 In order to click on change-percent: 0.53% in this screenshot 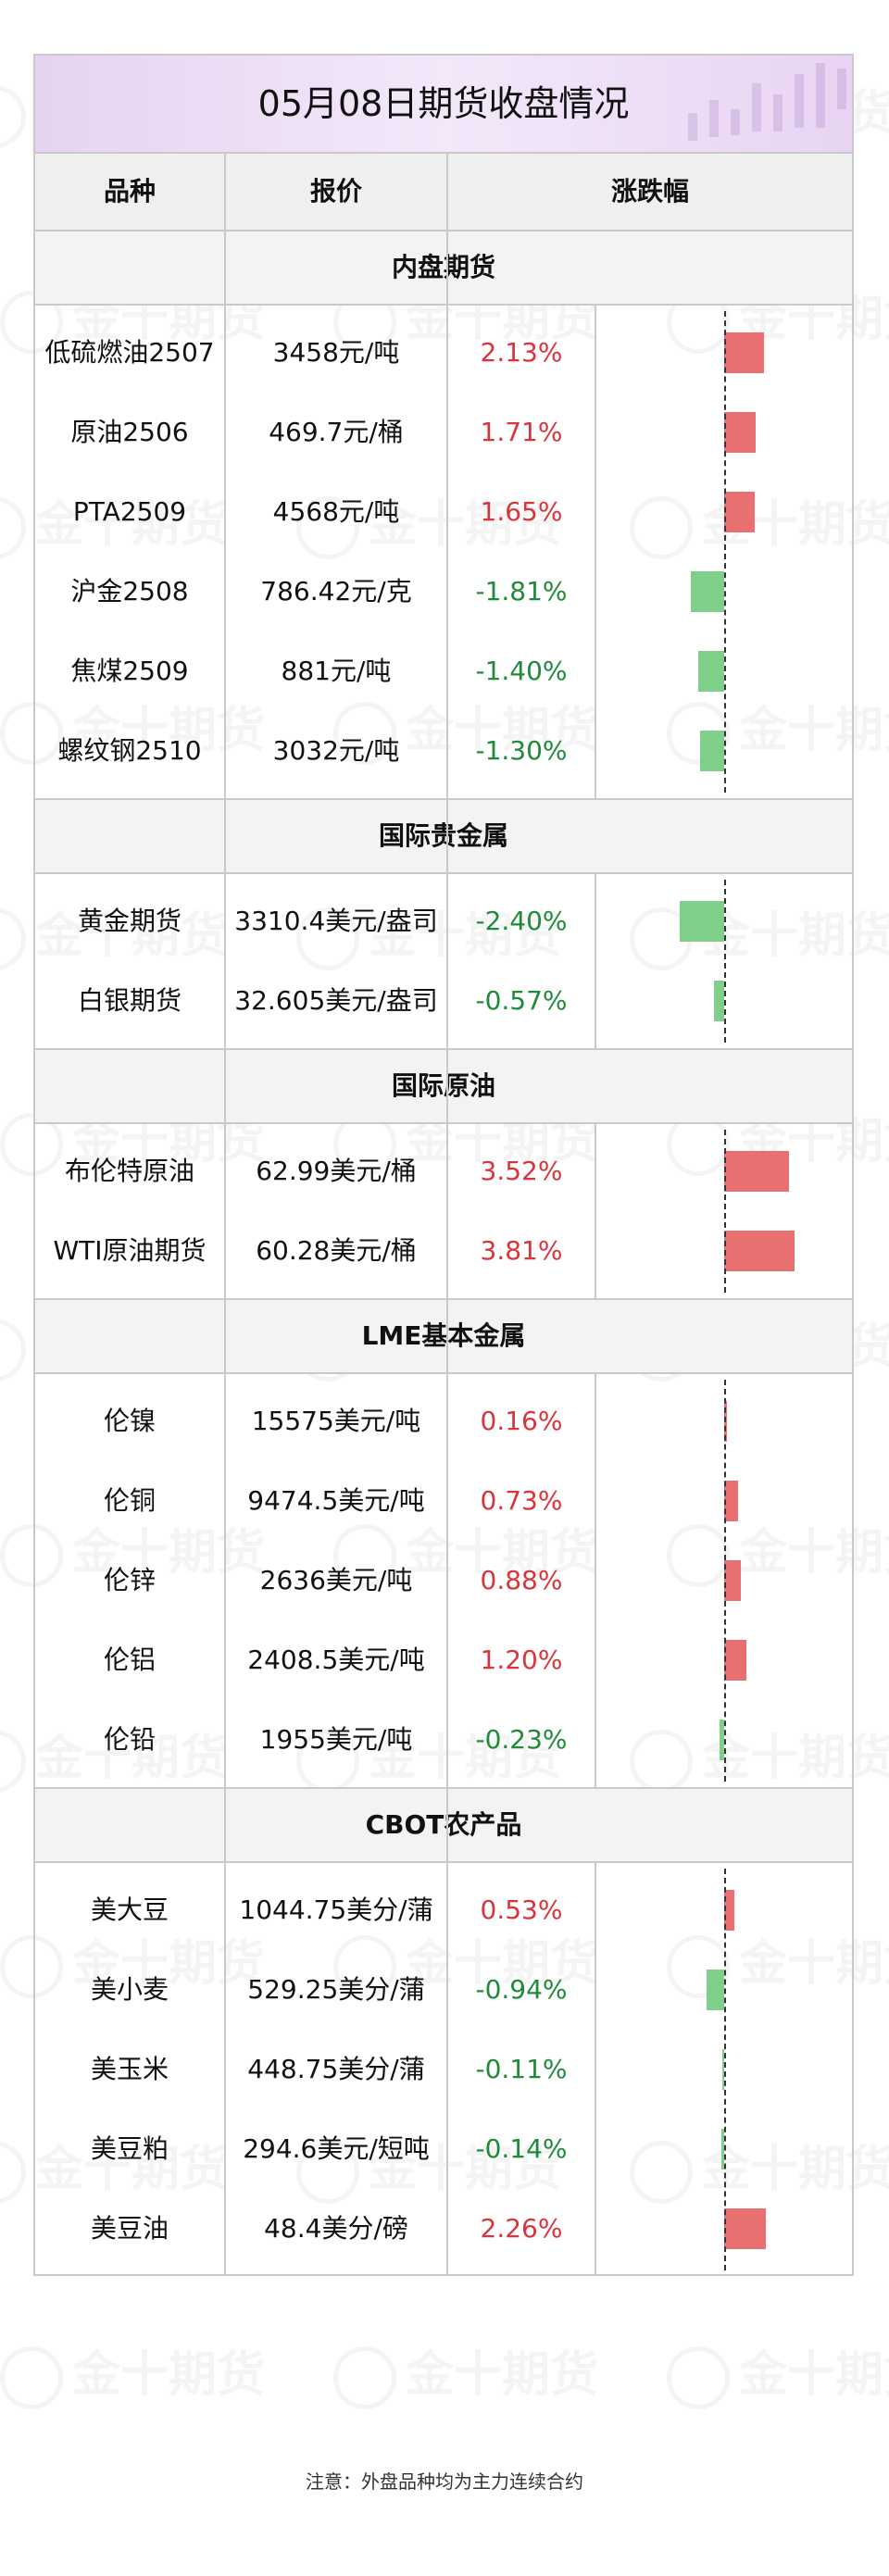, I will do `click(522, 1910)`.